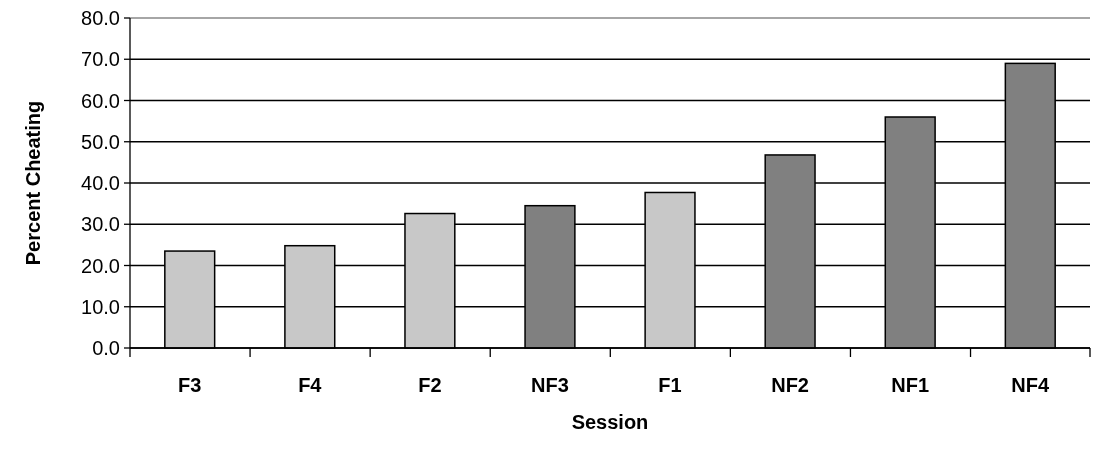 The height and width of the screenshot is (451, 1094). Describe the element at coordinates (100, 224) in the screenshot. I see `y-tick-label: 30.0` at that location.